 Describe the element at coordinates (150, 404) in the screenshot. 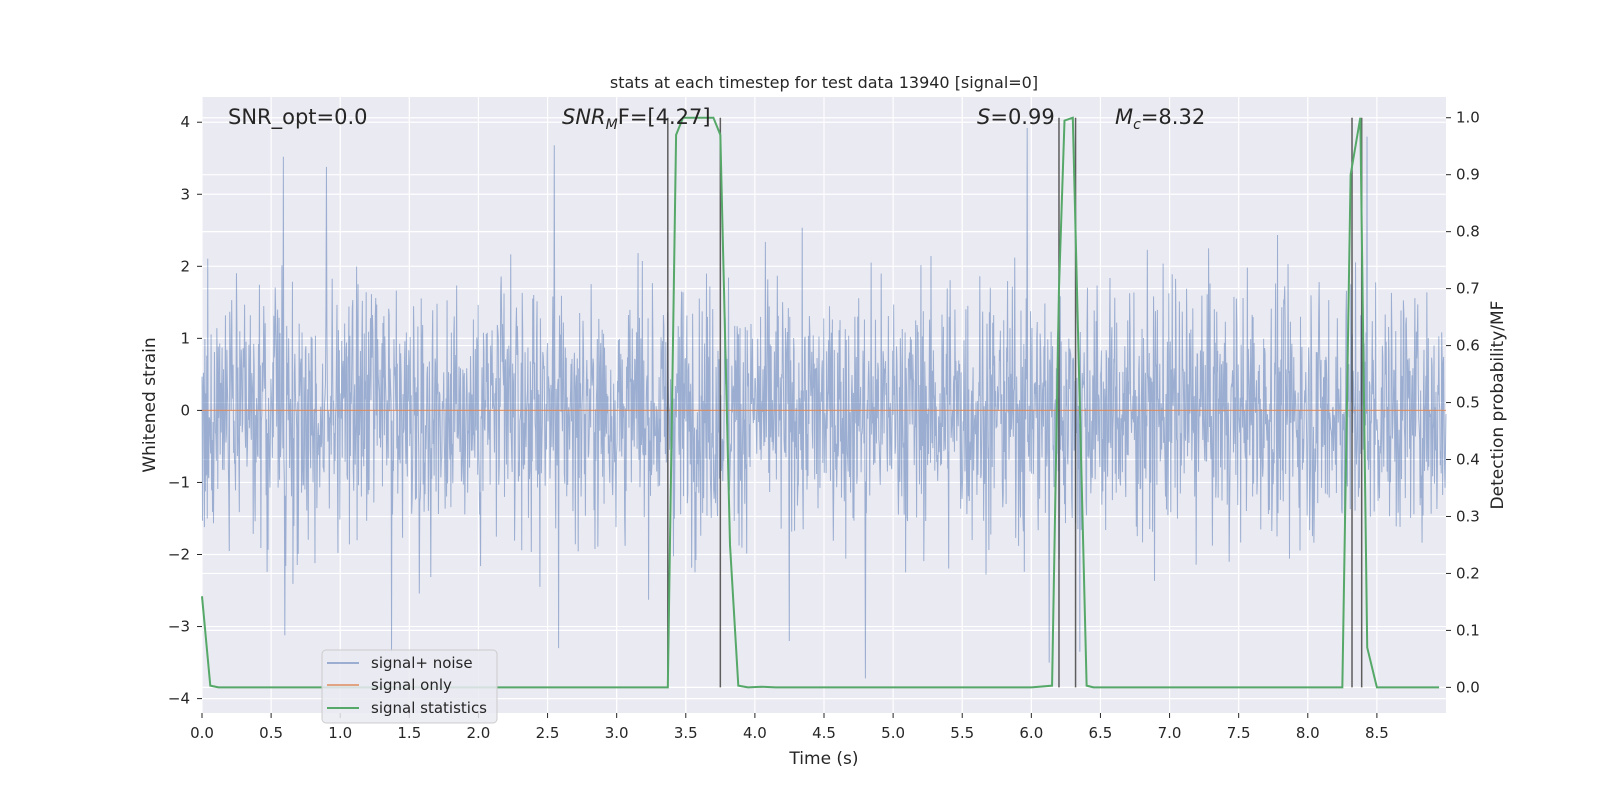

I see `y-axis-label-left: Whitened strain` at that location.